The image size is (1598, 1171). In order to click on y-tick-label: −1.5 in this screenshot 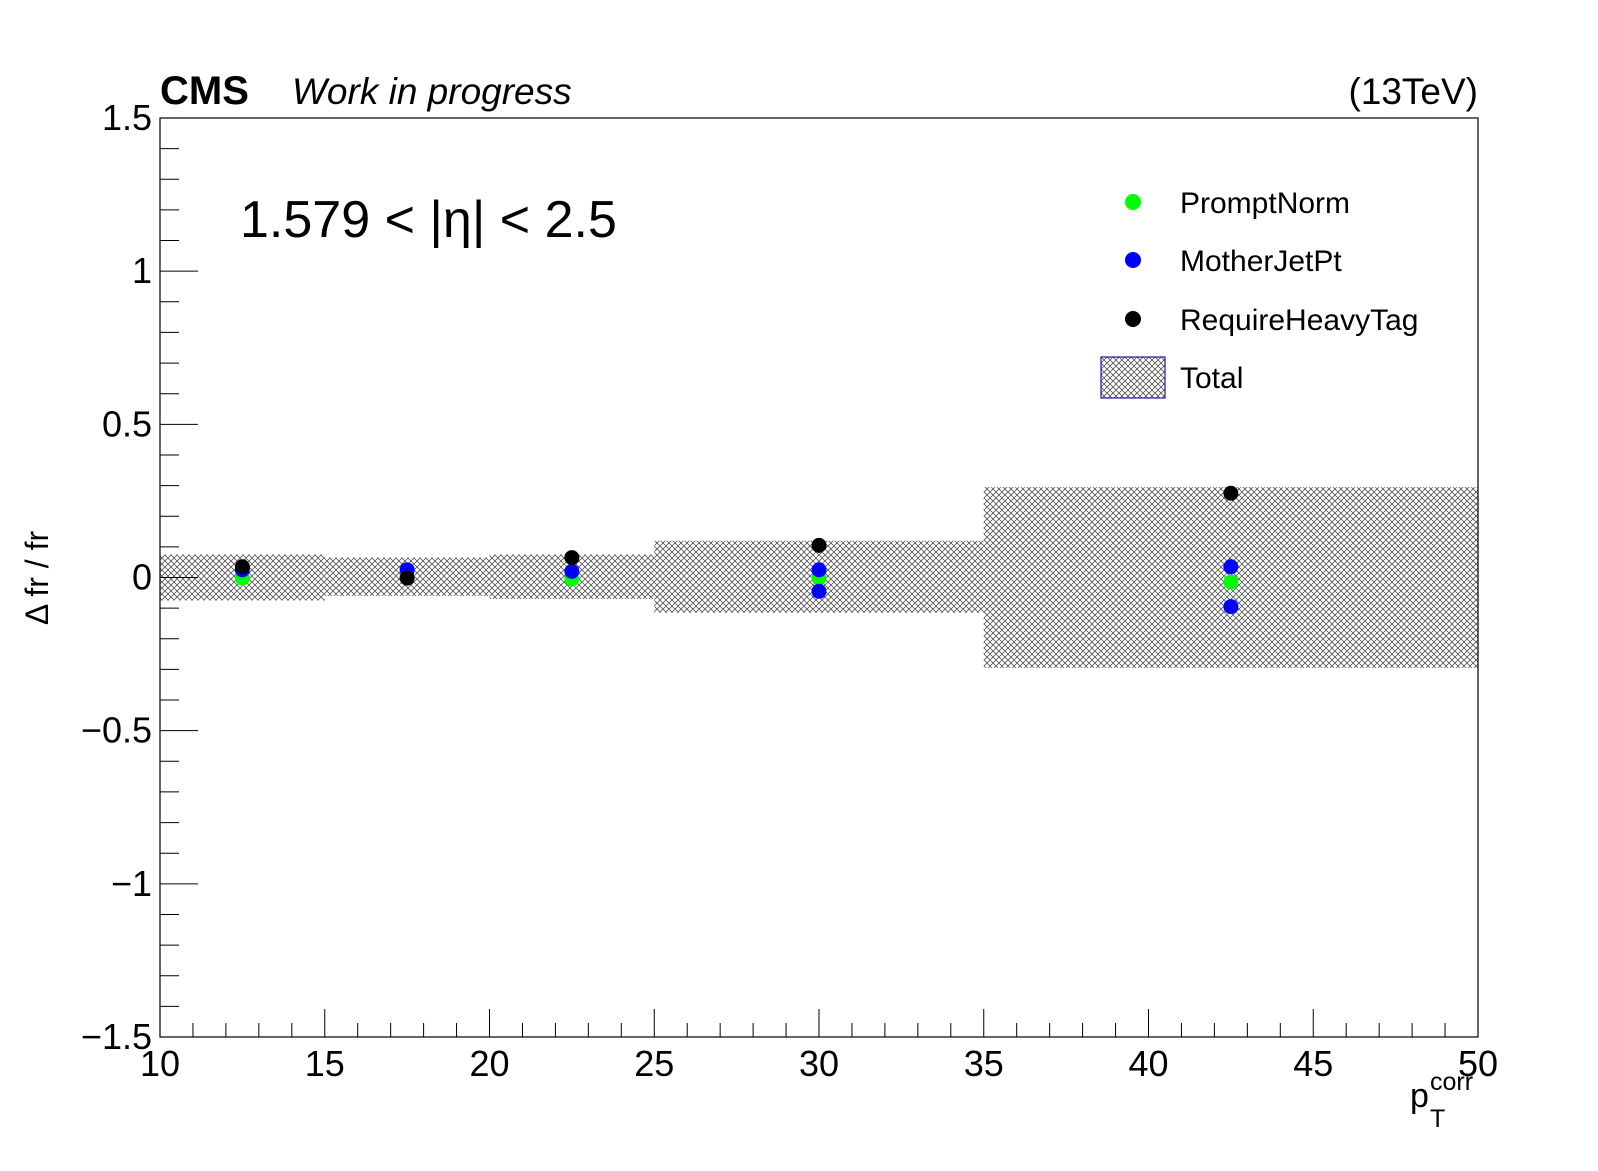, I will do `click(116, 1036)`.